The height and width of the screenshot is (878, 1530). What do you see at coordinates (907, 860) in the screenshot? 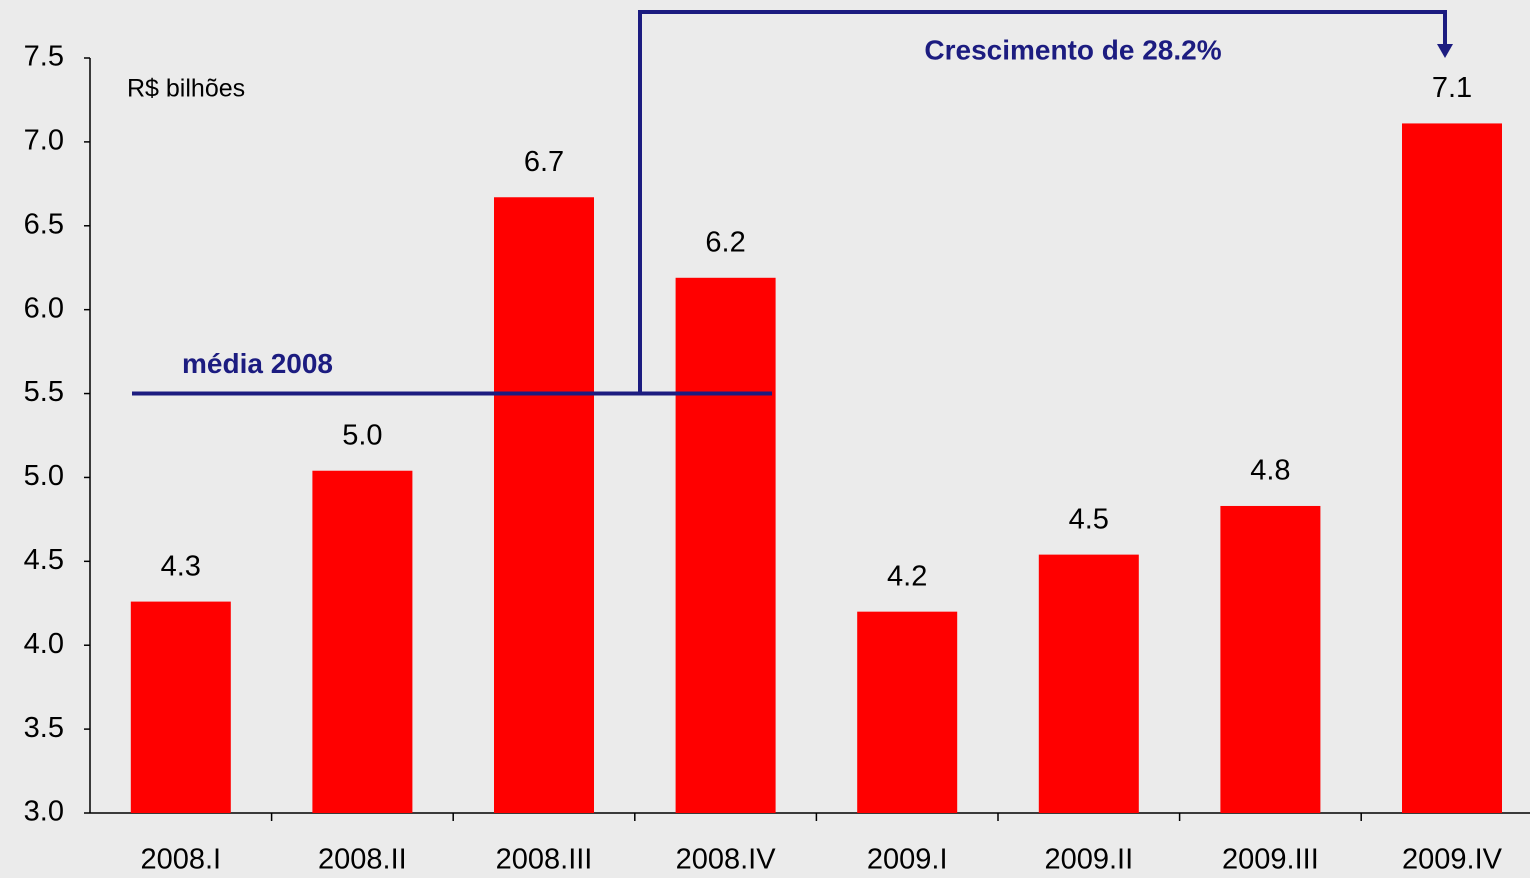
I see `x-tick-label: 2009.I` at bounding box center [907, 860].